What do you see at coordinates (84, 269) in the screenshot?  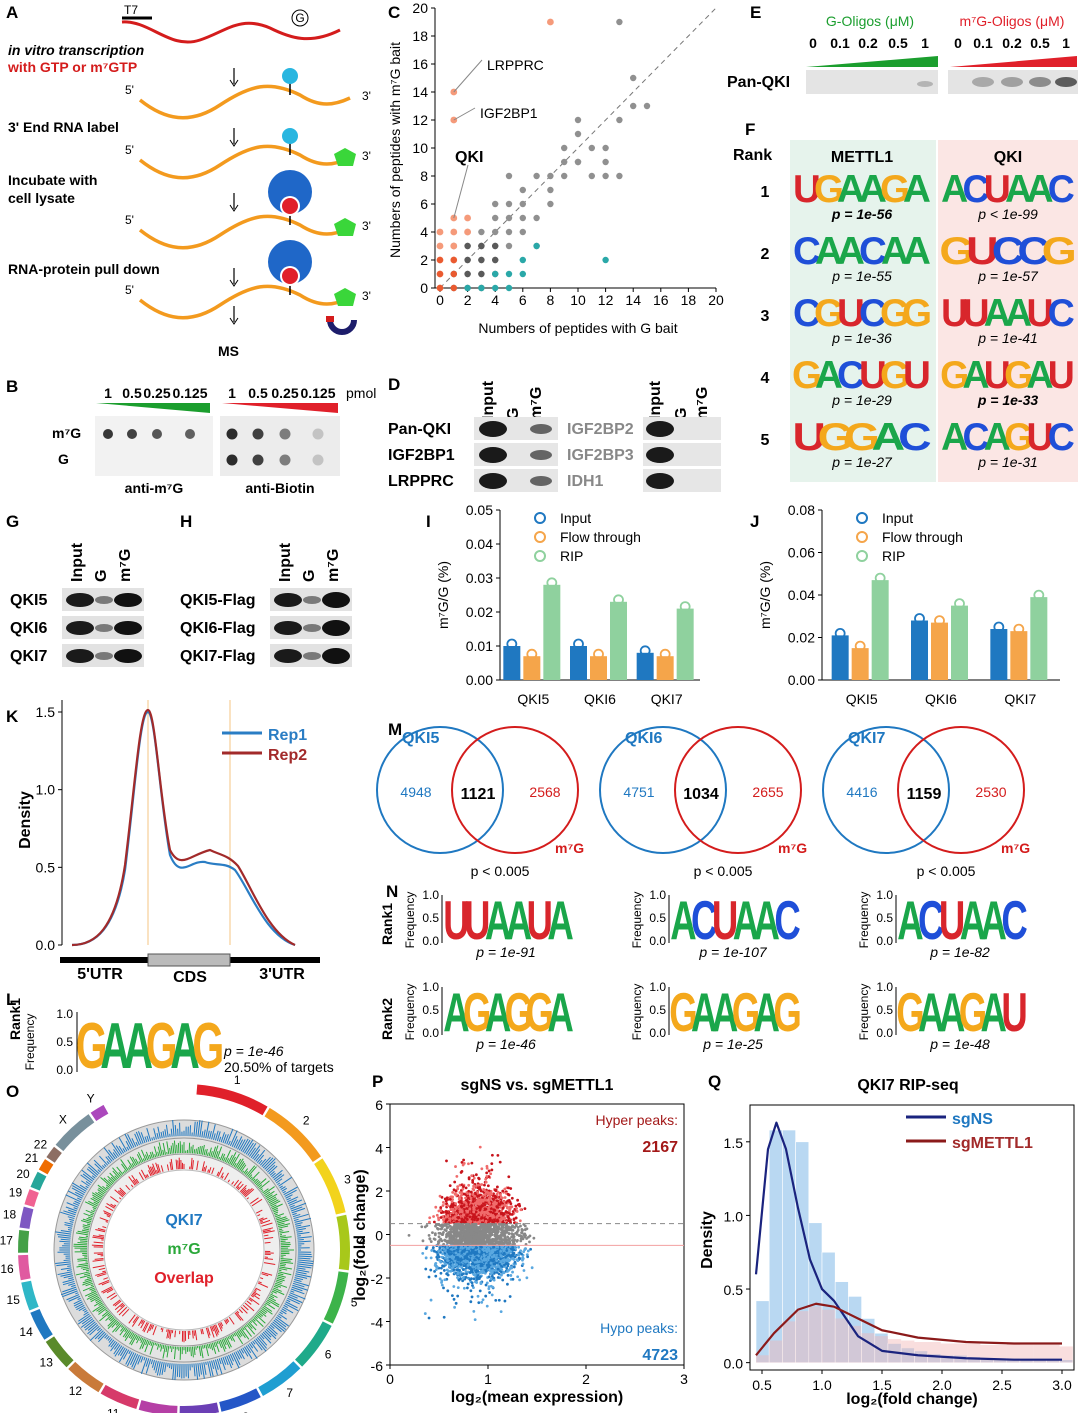 I see `step4-text: RNA-protein pull down` at bounding box center [84, 269].